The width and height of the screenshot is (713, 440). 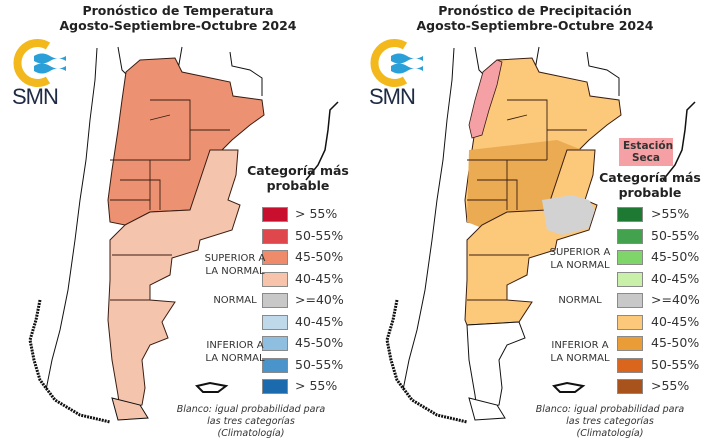 What do you see at coordinates (580, 259) in the screenshot?
I see `precipitation-superior-label: SUPERIOR A LA NORMAL` at bounding box center [580, 259].